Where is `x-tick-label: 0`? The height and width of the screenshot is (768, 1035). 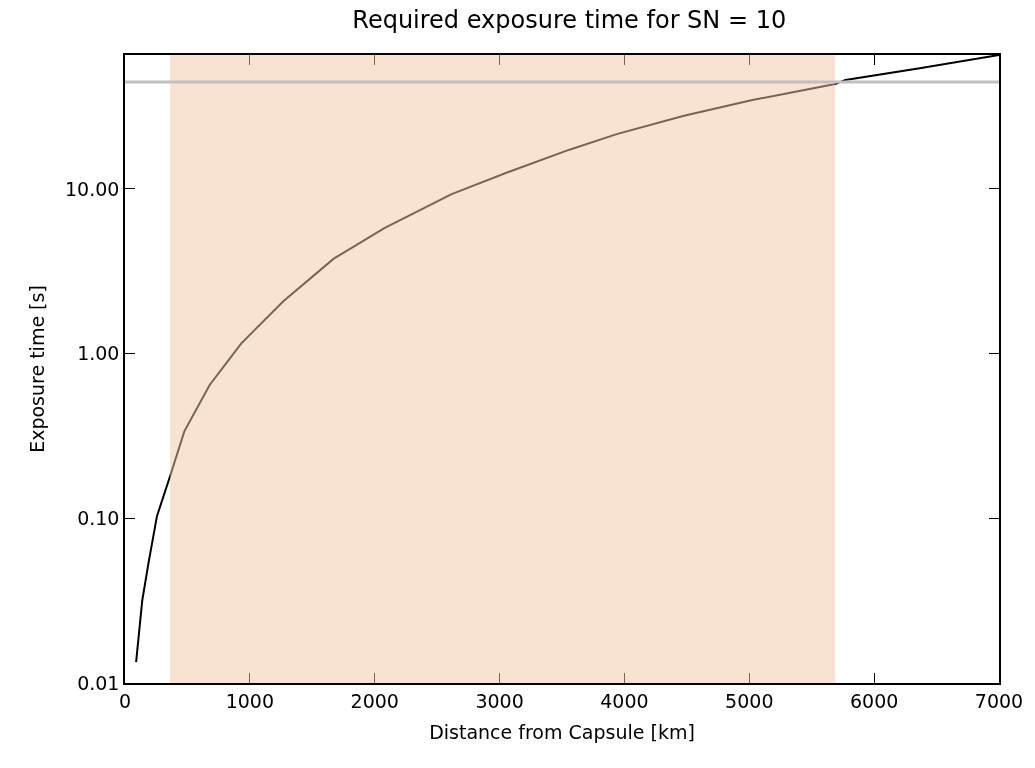
x-tick-label: 0 is located at coordinates (125, 700).